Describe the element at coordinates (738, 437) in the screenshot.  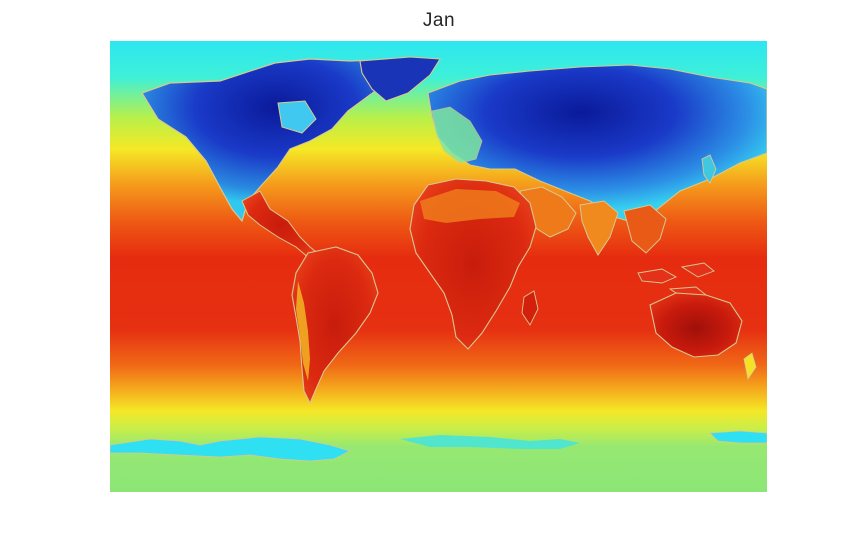
I see `antarctica-coast-far-east` at that location.